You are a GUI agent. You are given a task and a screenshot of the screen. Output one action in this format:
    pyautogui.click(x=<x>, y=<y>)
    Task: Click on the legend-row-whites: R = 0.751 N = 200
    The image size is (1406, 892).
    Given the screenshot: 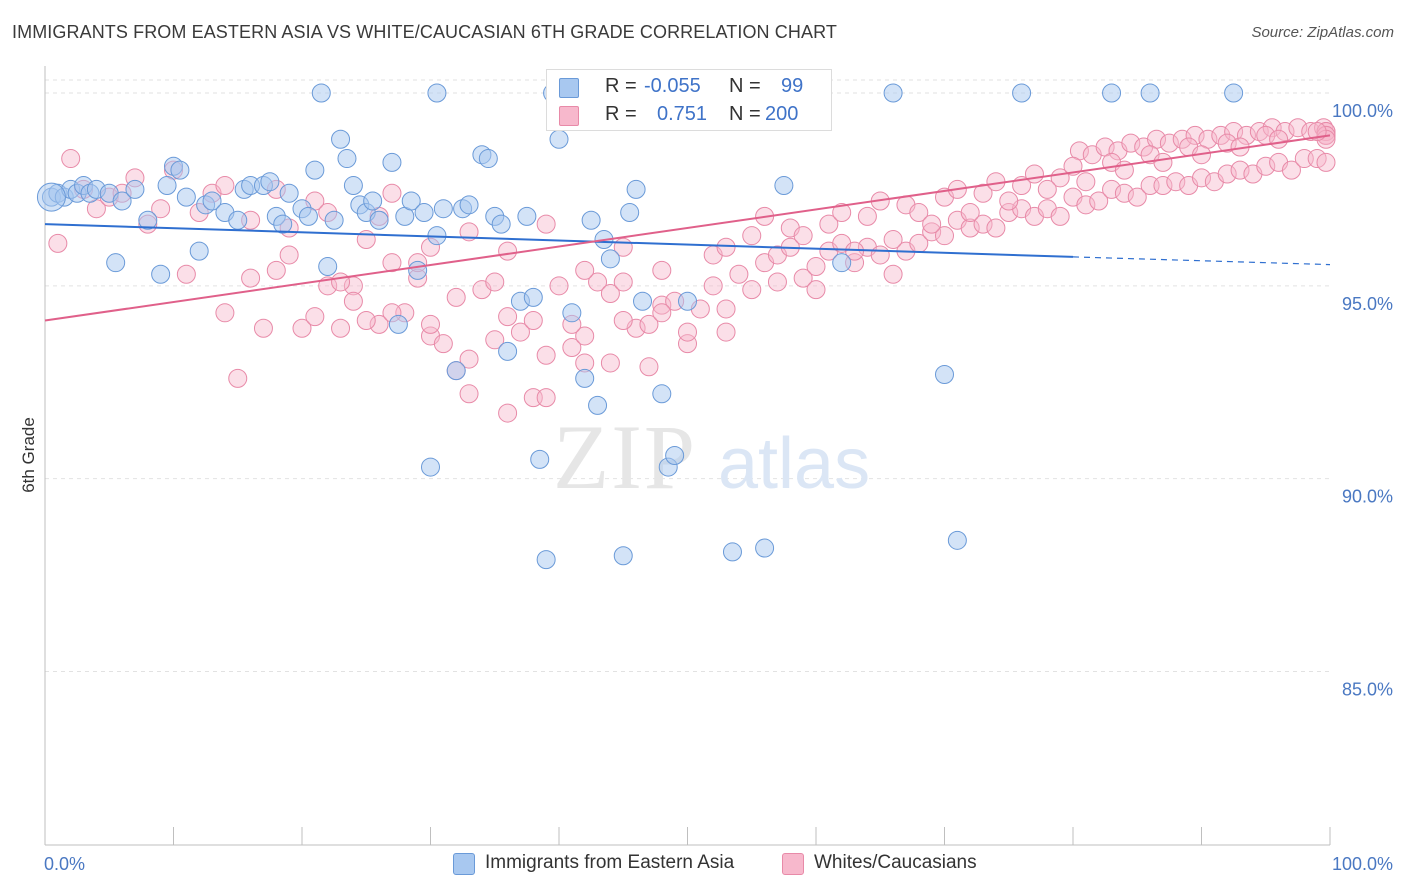 What is the action you would take?
    pyautogui.click(x=689, y=115)
    